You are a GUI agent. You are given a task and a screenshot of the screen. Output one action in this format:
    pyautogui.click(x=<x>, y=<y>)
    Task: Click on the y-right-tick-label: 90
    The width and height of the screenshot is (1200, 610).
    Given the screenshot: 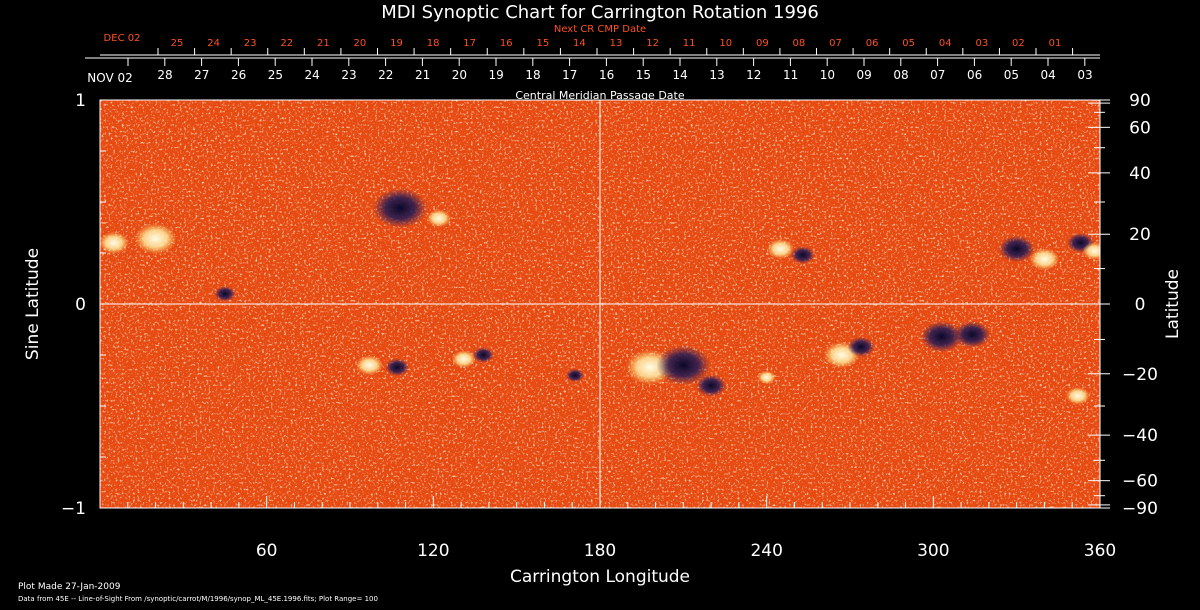 What is the action you would take?
    pyautogui.click(x=1140, y=101)
    